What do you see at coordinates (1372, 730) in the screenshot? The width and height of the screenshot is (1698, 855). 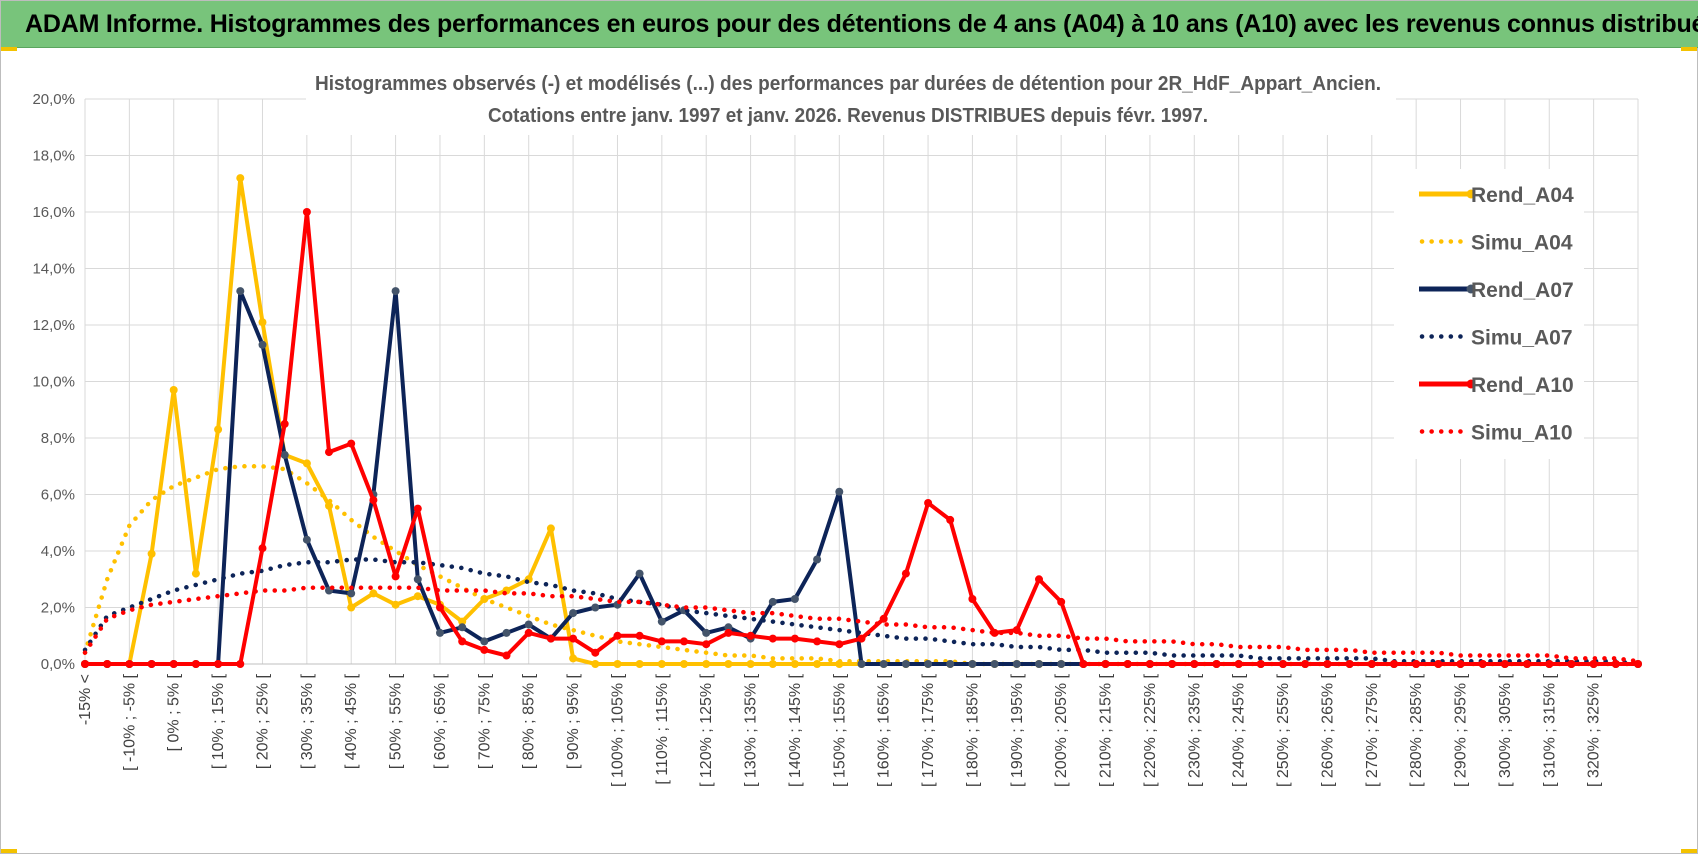 I see `x-tick-label: [ 270% ; 275% [` at bounding box center [1372, 730].